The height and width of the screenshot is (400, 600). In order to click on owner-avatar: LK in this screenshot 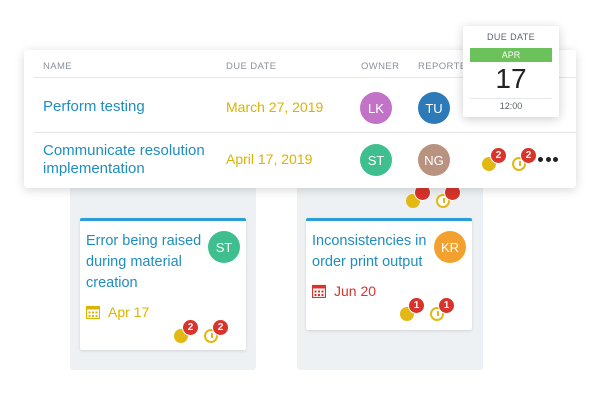, I will do `click(376, 108)`.